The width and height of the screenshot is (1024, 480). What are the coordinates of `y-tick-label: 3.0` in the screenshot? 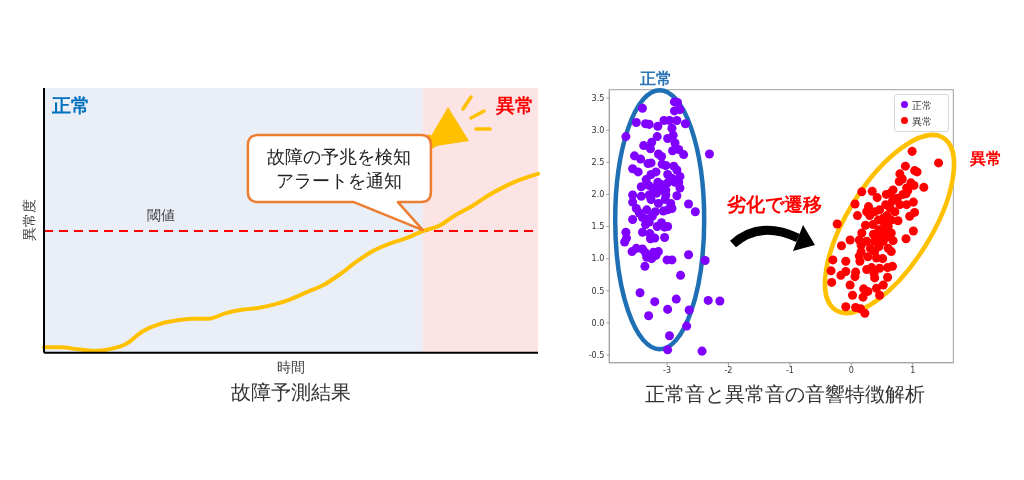 It's located at (598, 131).